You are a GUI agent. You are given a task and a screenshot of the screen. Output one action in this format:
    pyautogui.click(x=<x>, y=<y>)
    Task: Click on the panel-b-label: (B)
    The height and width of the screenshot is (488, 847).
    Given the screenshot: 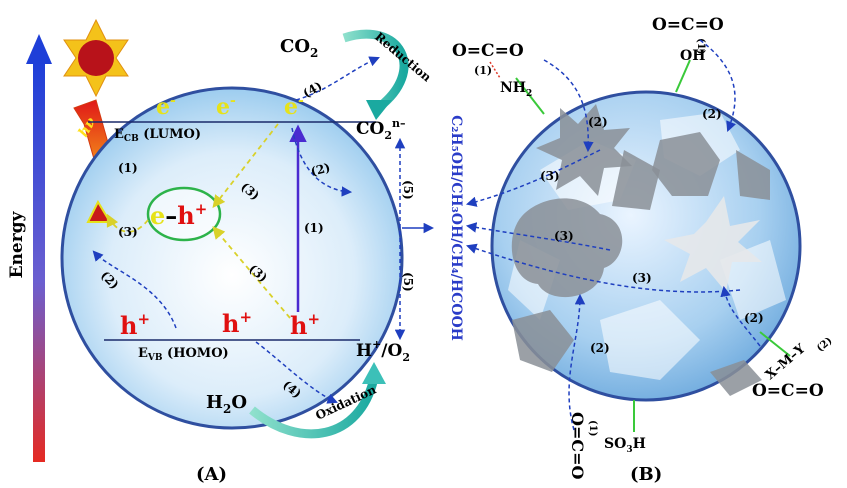 What is the action you would take?
    pyautogui.click(x=646, y=474)
    